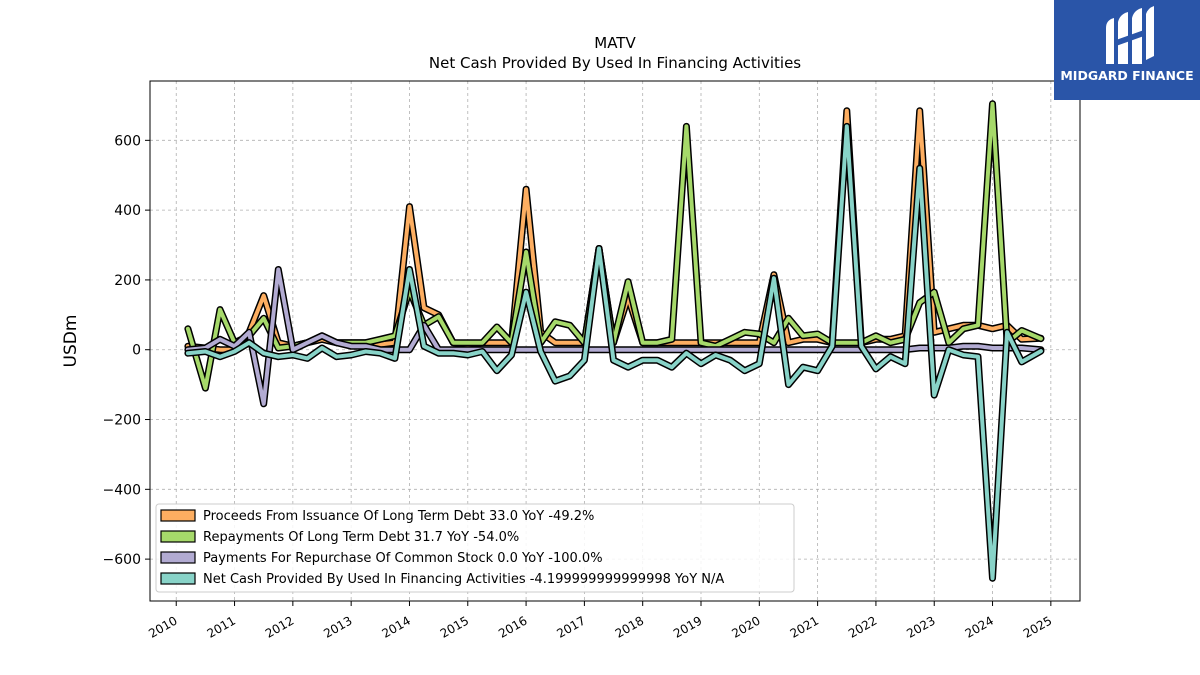  I want to click on x-tick-label: 2011, so click(221, 626).